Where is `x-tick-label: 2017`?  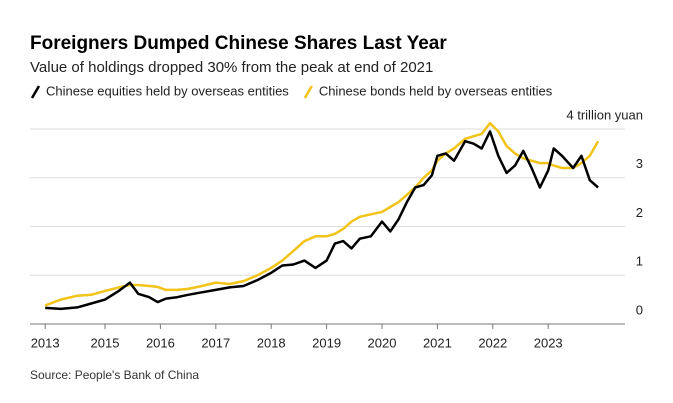 x-tick-label: 2017 is located at coordinates (215, 342).